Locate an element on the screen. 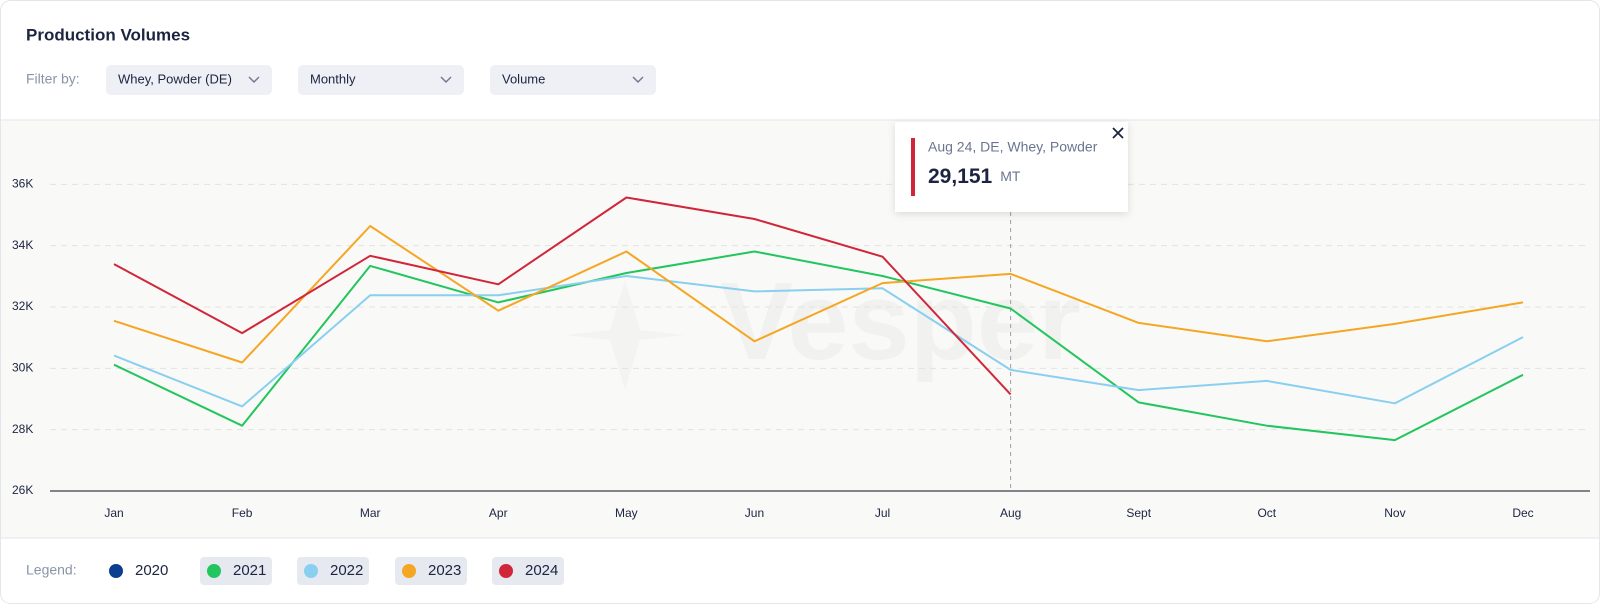 The width and height of the screenshot is (1600, 604). legend-item: 2021 is located at coordinates (236, 570).